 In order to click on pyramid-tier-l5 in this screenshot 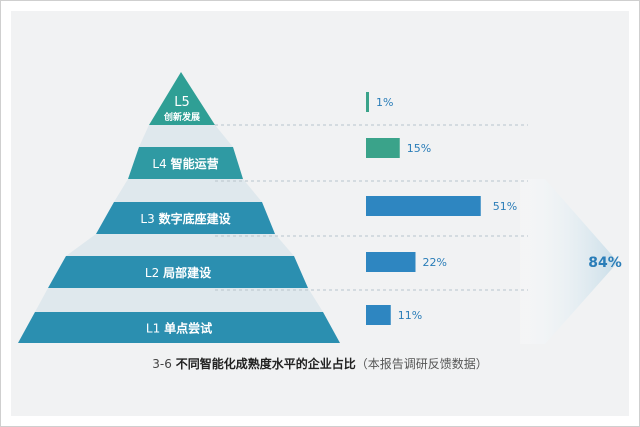, I will do `click(182, 98)`.